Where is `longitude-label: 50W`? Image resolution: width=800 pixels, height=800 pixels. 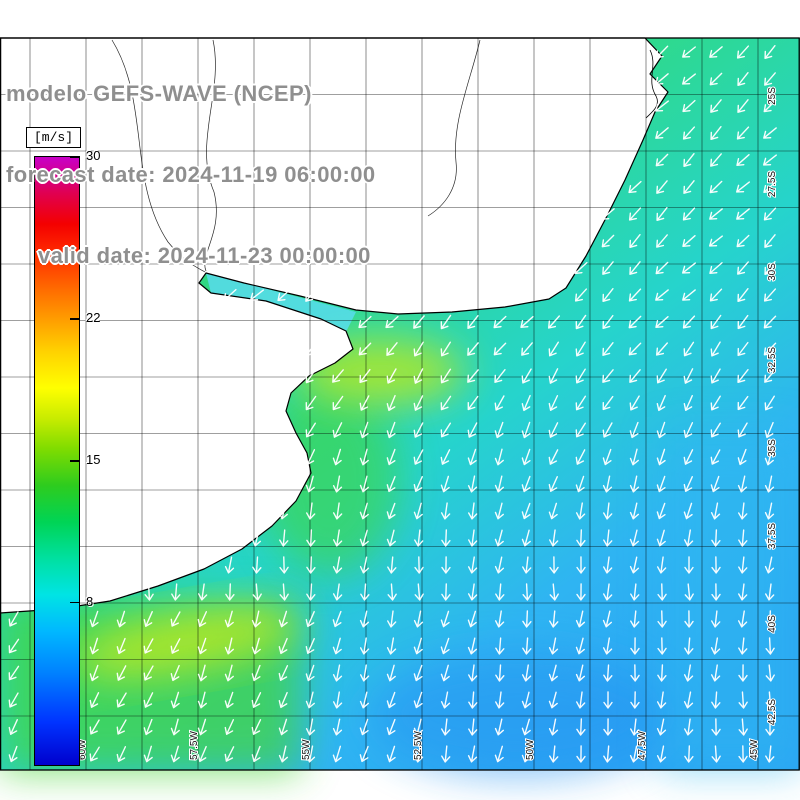
longitude-label: 50W is located at coordinates (530, 749).